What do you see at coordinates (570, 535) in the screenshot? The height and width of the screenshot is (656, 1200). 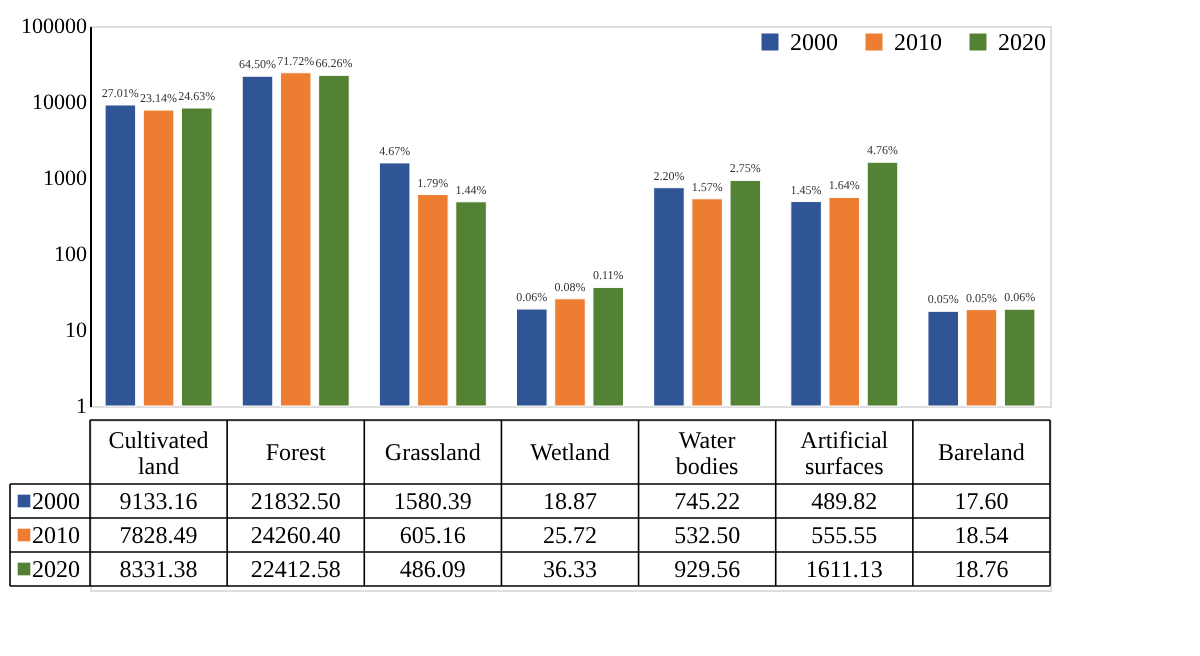 I see `data-label: 25.72` at bounding box center [570, 535].